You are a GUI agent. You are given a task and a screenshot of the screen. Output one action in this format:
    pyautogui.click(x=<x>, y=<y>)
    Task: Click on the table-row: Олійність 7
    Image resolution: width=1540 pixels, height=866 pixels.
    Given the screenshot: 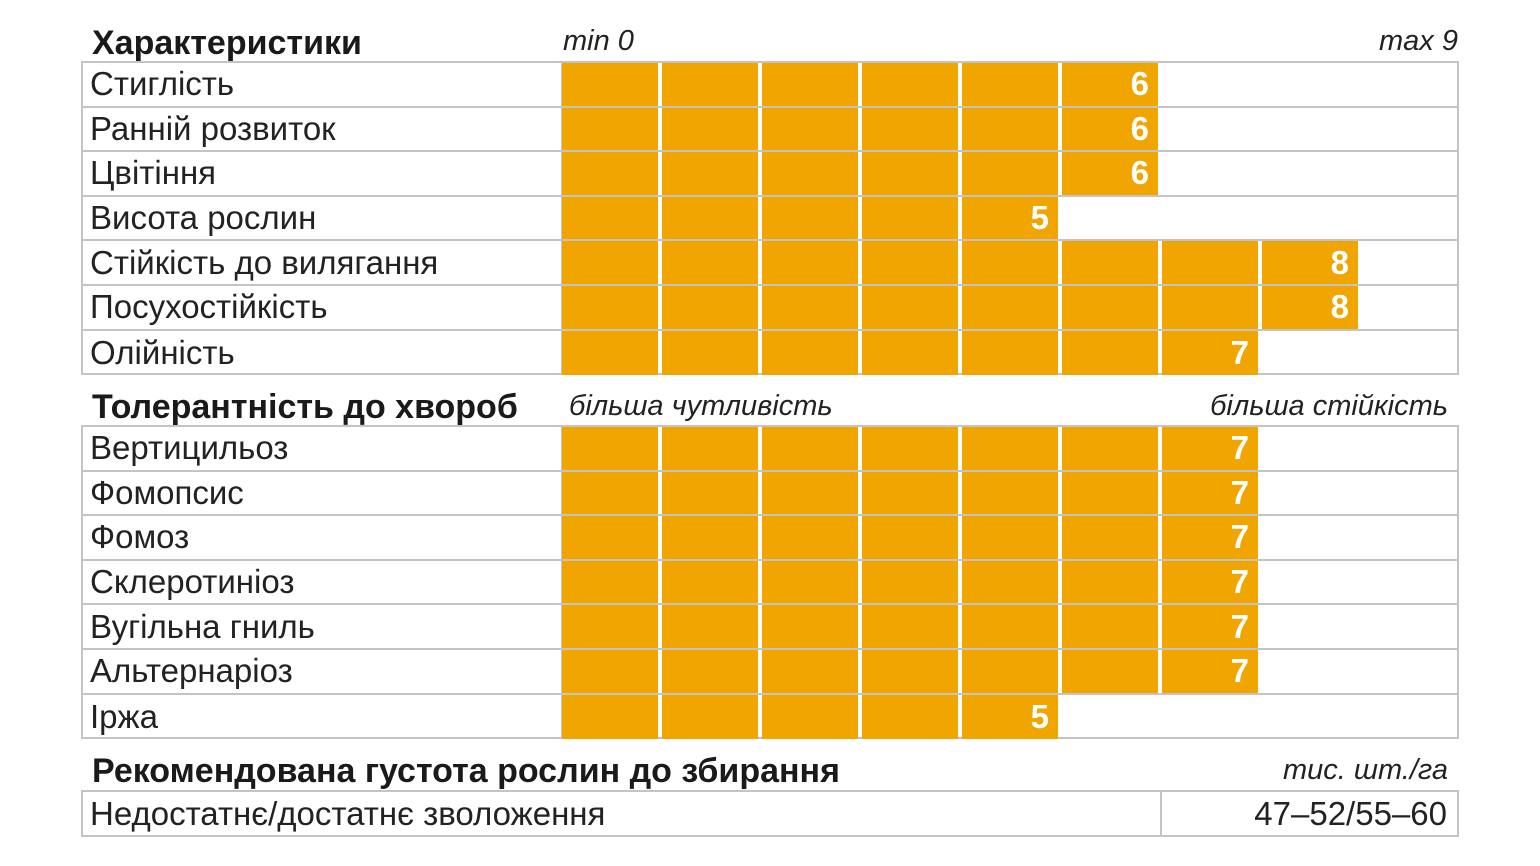 What is the action you would take?
    pyautogui.click(x=770, y=353)
    